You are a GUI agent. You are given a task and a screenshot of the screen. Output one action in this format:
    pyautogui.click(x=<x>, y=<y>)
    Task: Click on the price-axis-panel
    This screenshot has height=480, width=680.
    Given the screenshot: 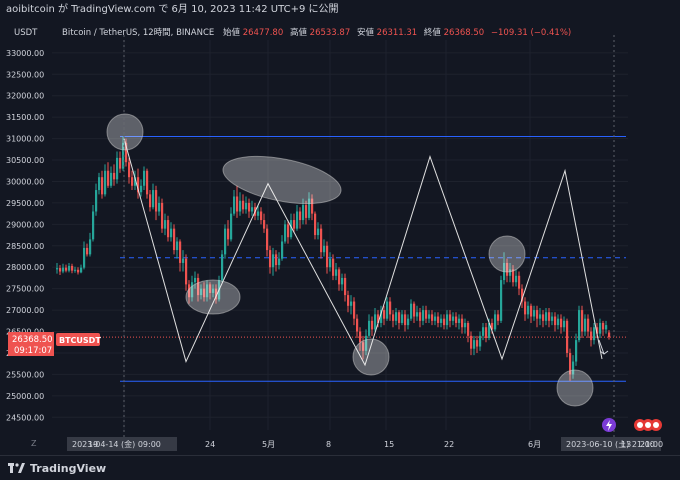 What is the action you would take?
    pyautogui.click(x=26, y=237)
    